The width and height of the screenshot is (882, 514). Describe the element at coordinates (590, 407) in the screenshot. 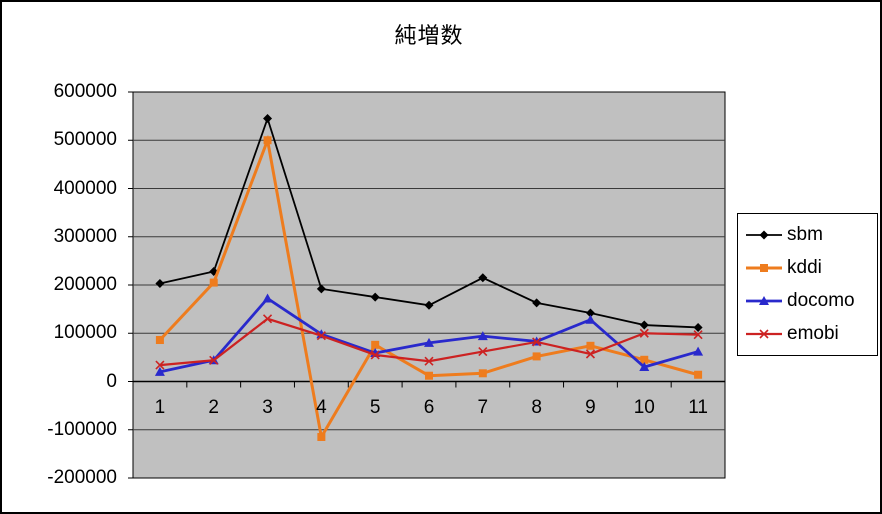

I see `x-tick-label: 9` at that location.